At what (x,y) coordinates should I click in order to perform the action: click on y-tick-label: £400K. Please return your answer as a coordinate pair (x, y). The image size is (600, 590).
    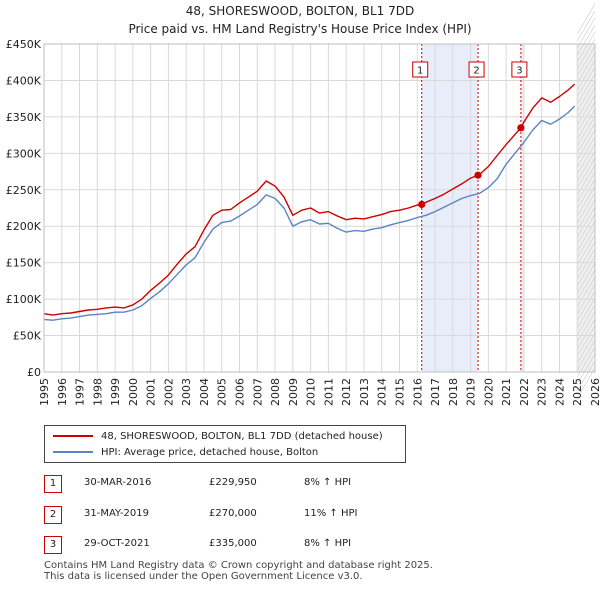
    Looking at the image, I should click on (24, 80).